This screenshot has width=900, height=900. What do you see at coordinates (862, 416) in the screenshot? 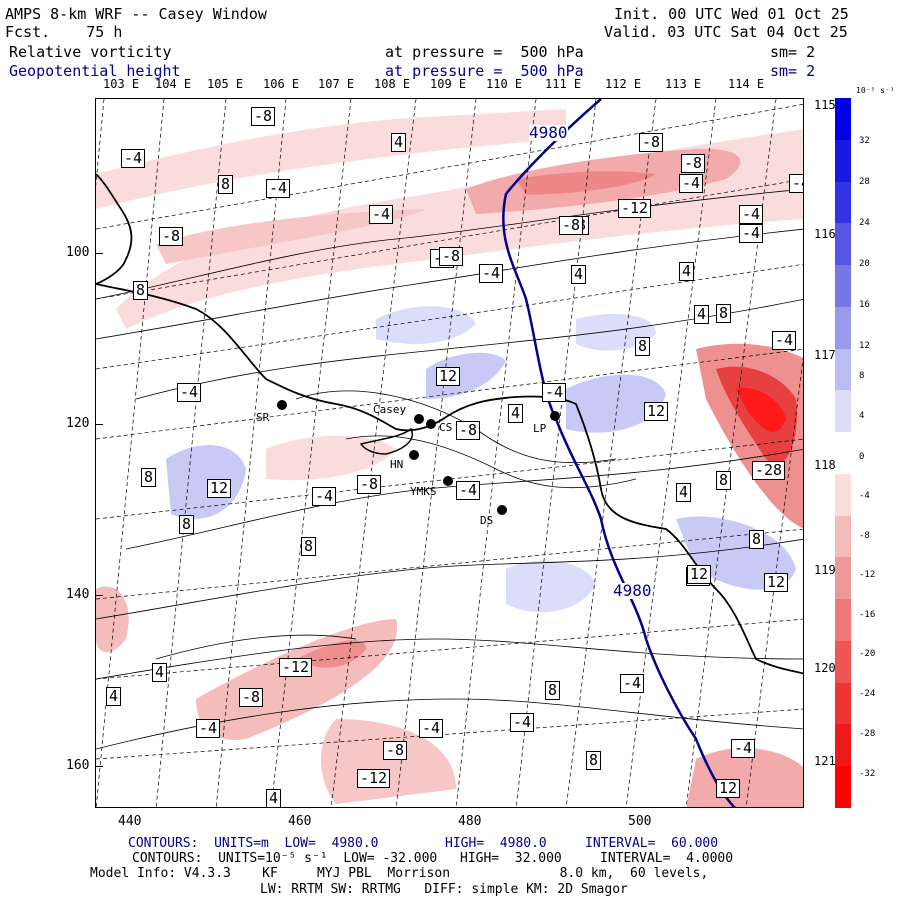
I see `colorbar-label: 4` at bounding box center [862, 416].